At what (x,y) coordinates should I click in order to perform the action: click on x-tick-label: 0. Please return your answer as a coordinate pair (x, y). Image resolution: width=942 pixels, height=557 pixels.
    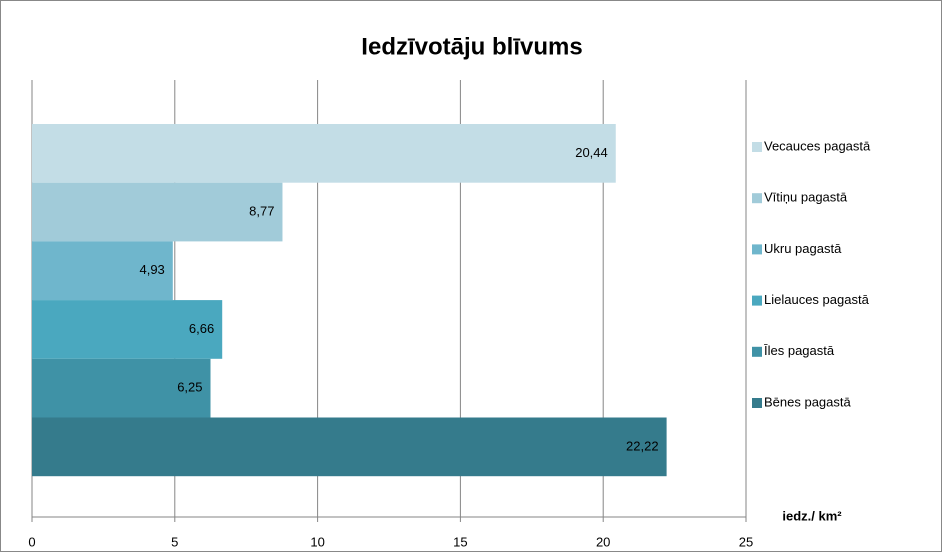
    Looking at the image, I should click on (31, 541).